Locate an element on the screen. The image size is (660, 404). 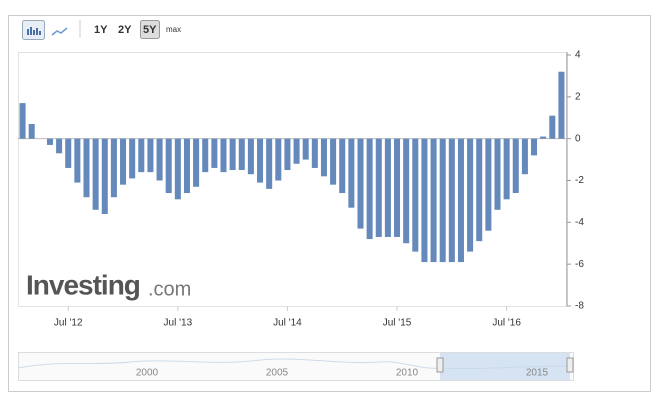
selected-range is located at coordinates (150, 29).